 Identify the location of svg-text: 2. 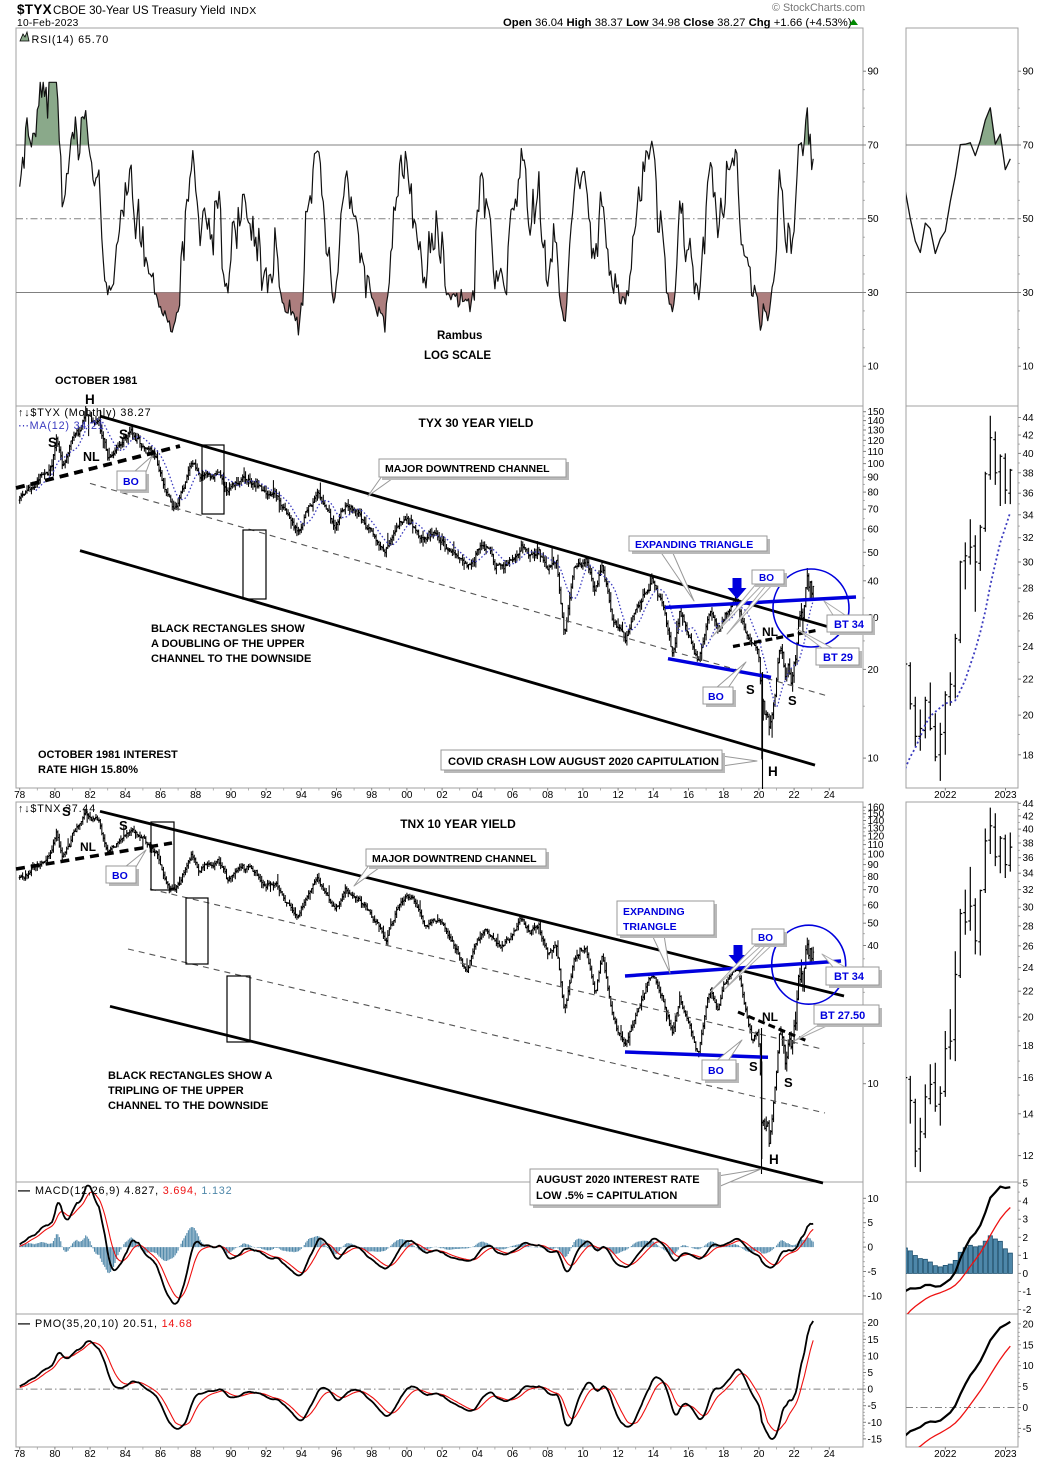
(1026, 1238).